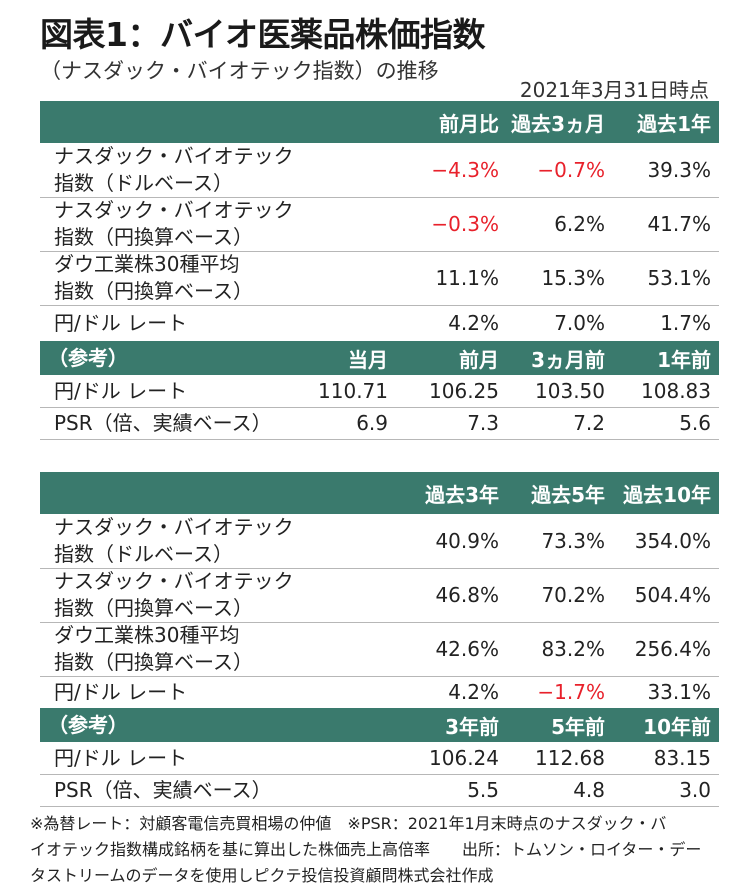  I want to click on table-row: PSR（倍、実績ベース） 5.5 4.8 3.0, so click(379, 790).